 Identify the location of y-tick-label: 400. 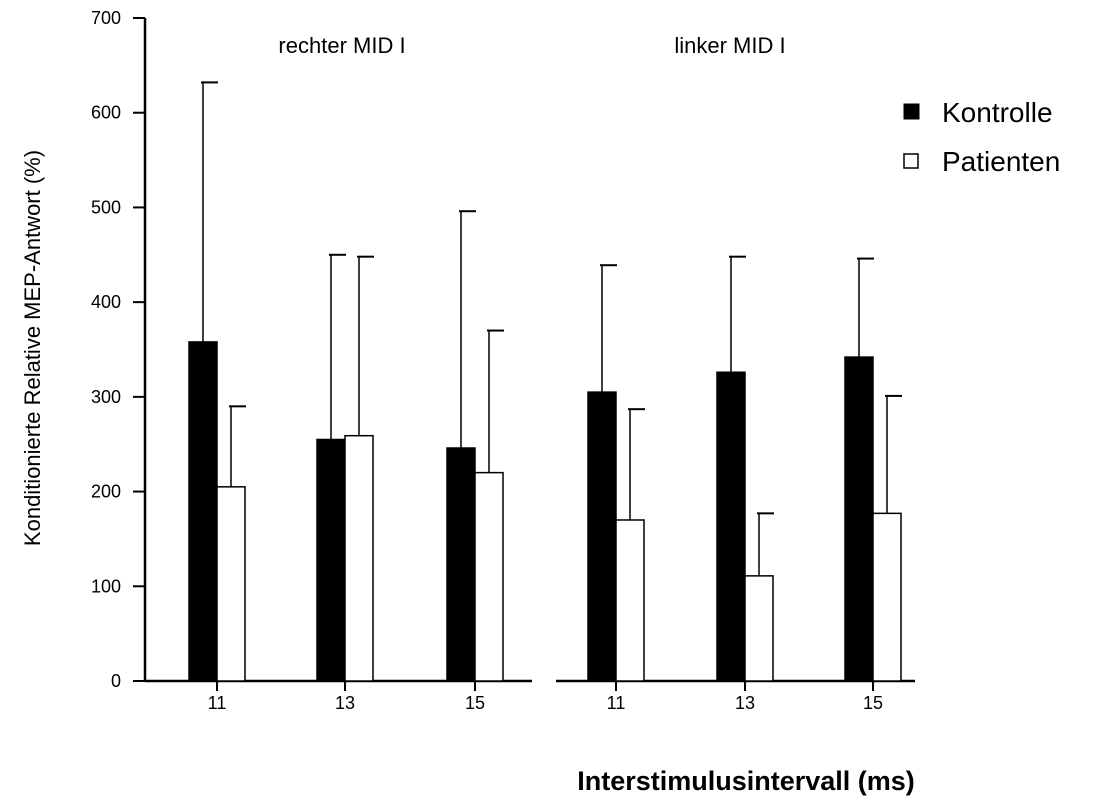
(106, 302).